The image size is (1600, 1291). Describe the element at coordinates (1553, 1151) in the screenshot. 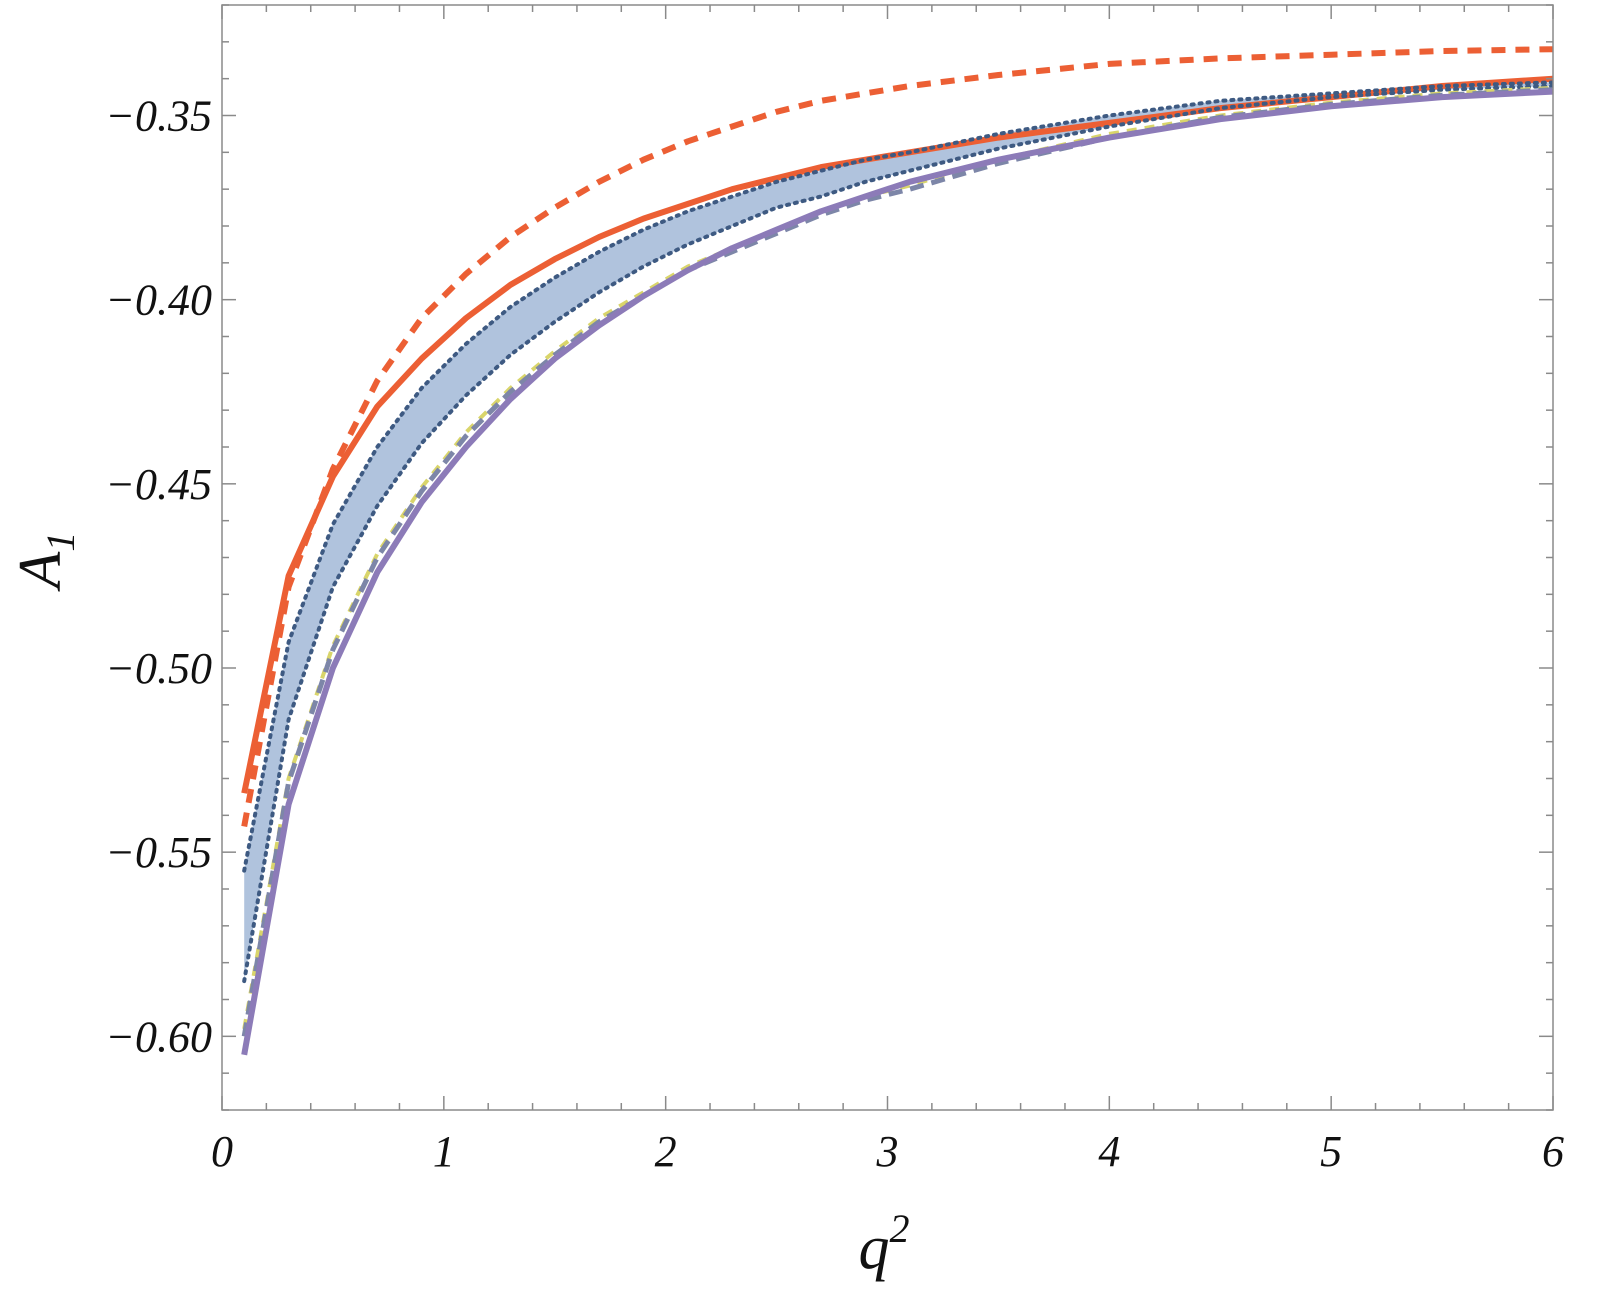

I see `x-tick-label: 6` at that location.